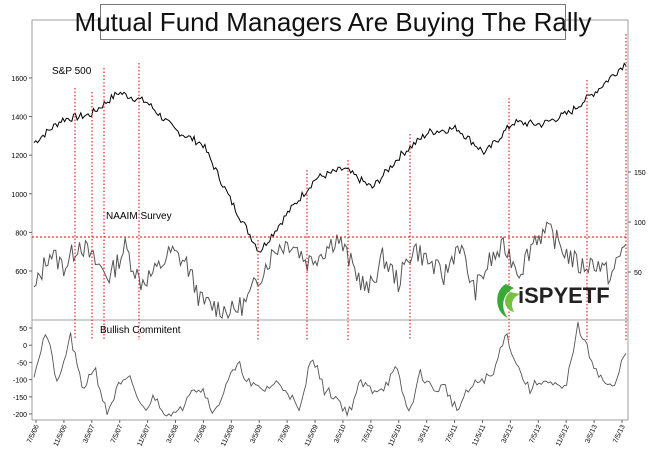 The width and height of the screenshot is (650, 463). Describe the element at coordinates (256, 434) in the screenshot. I see `x-tick-label: 3/5/09` at that location.